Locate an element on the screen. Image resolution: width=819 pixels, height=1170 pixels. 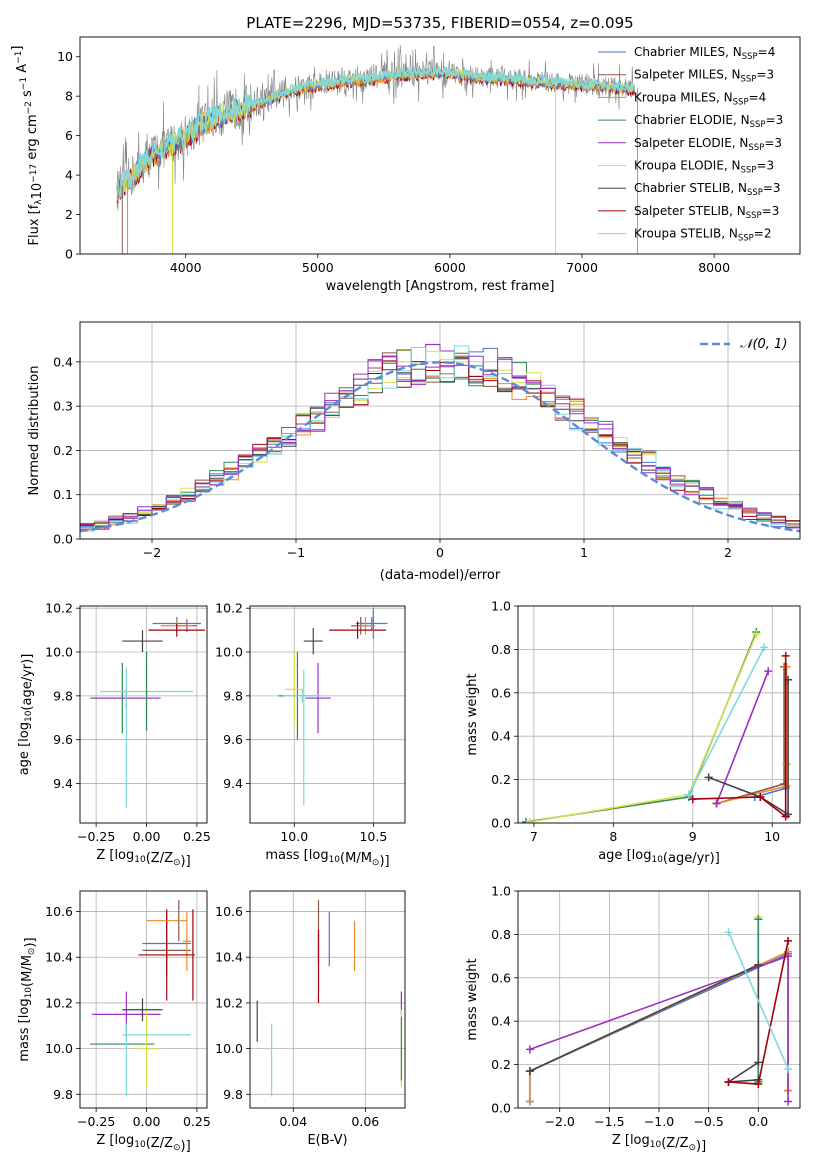
y-axis-label-mass_vs_Z: mass [log10(M/M⊙)] is located at coordinates (27, 999).